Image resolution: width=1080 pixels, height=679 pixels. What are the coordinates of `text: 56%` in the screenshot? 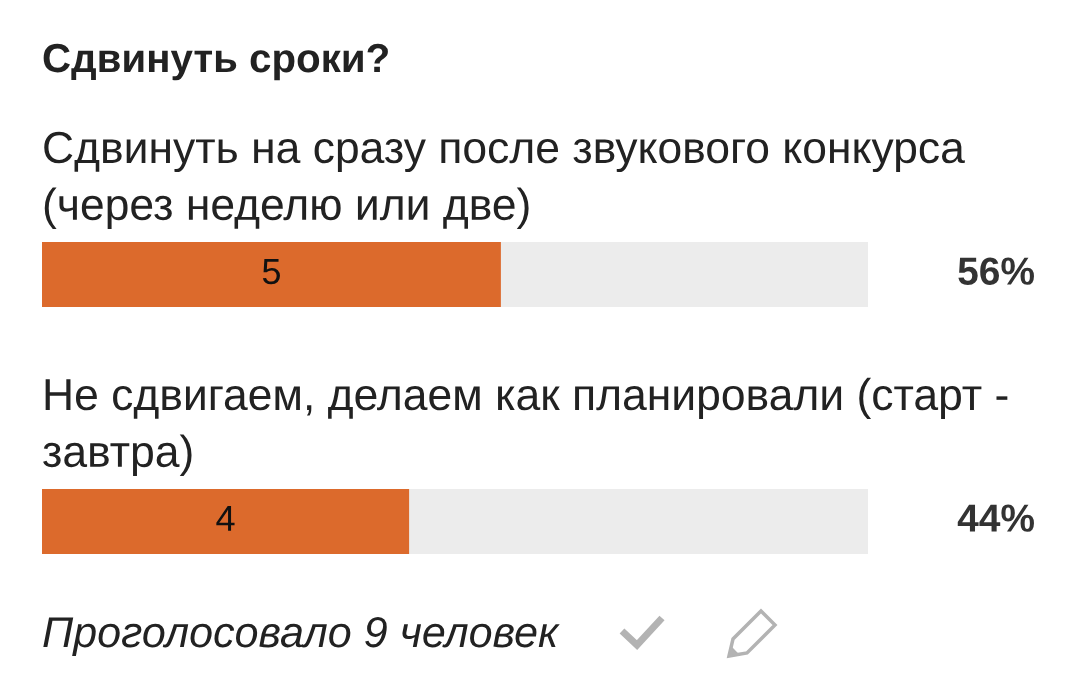 It's located at (996, 271).